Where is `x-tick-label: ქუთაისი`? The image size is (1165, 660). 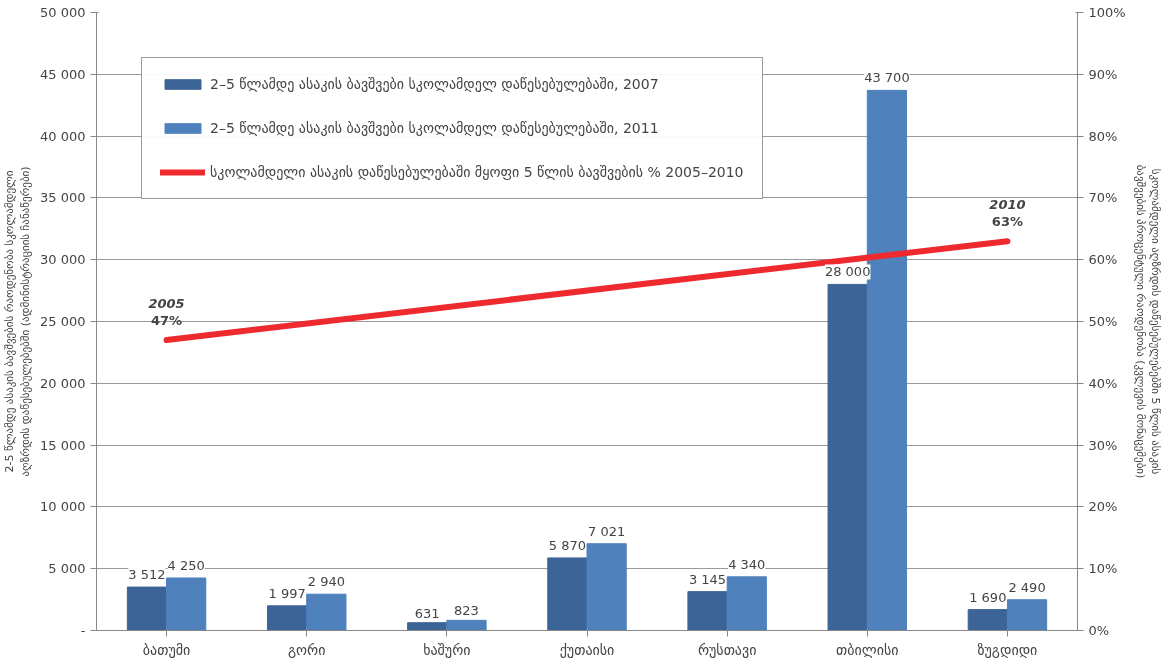 x-tick-label: ქუთაისი is located at coordinates (587, 649).